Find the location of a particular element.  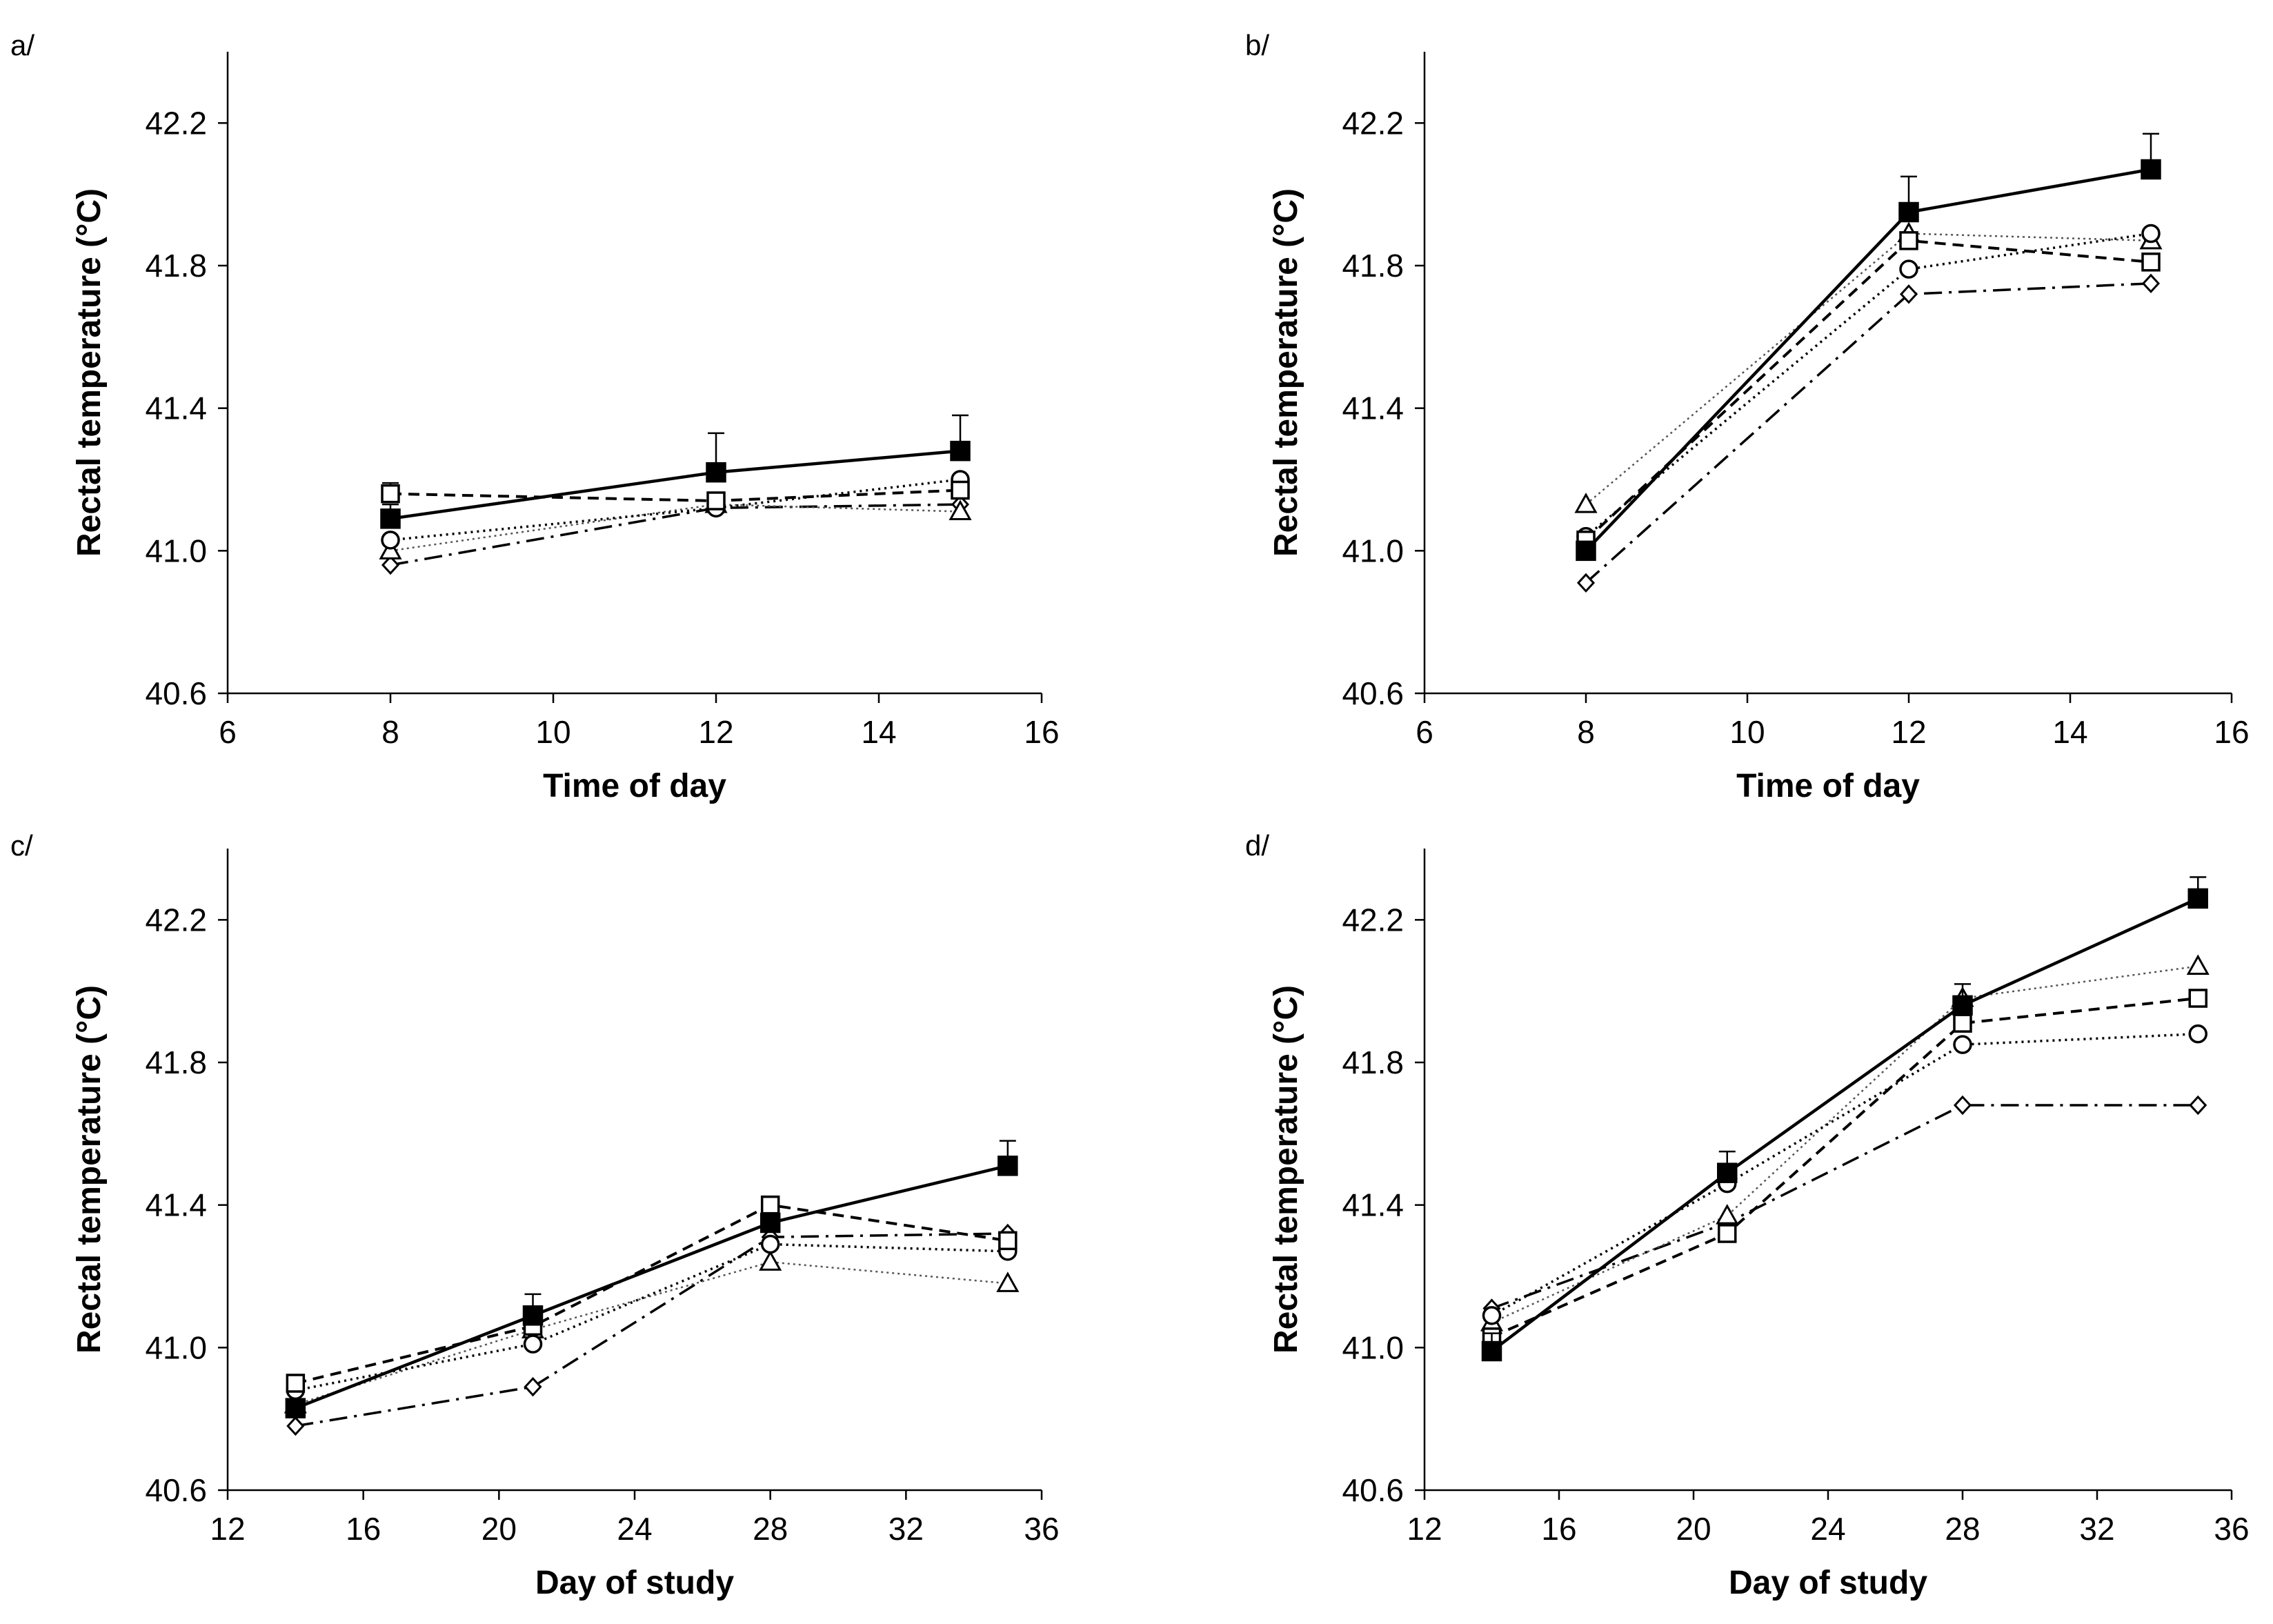

panel-label: b/ is located at coordinates (1257, 45).